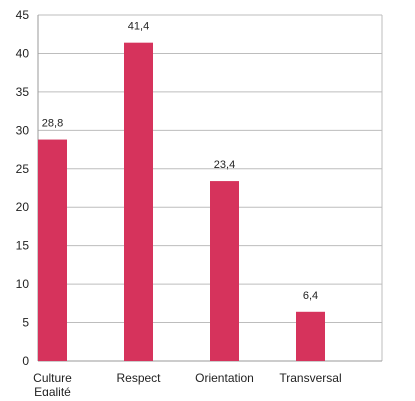 This screenshot has height=401, width=415. What do you see at coordinates (23, 53) in the screenshot?
I see `y-tick-label: 40` at bounding box center [23, 53].